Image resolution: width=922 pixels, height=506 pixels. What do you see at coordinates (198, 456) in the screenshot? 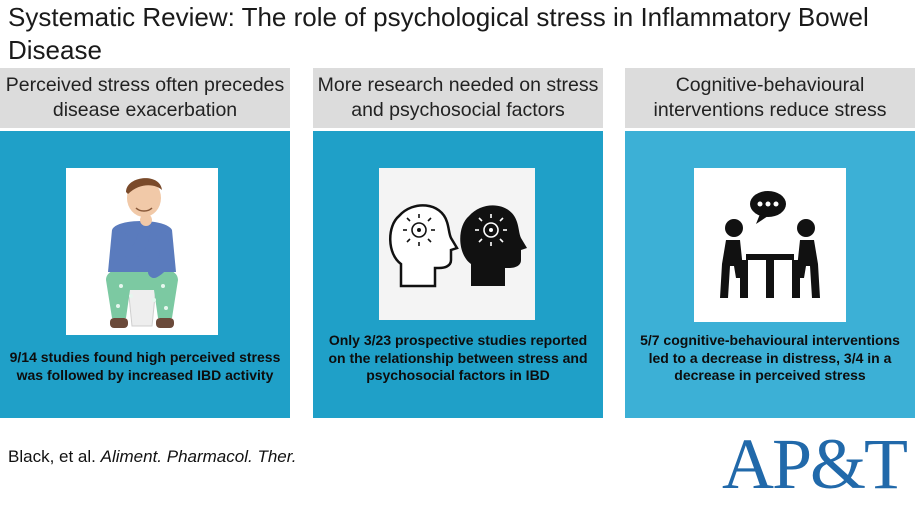
I see `citation-journal: Aliment. Pharmacol. Ther.` at bounding box center [198, 456].